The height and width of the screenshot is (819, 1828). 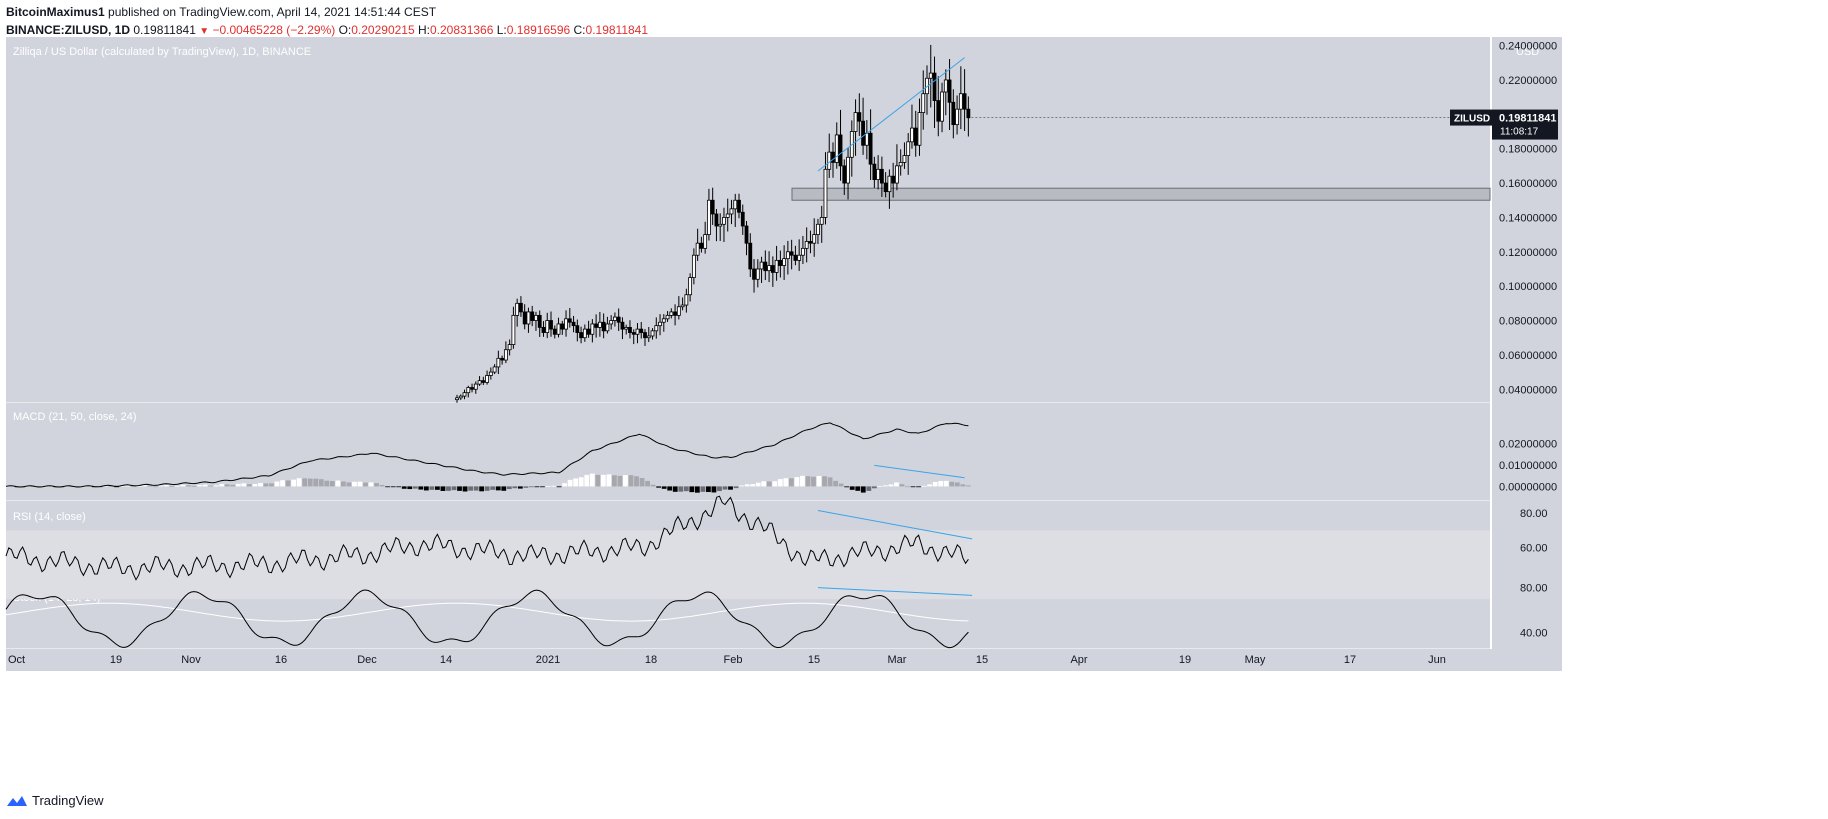 I want to click on price-tick-label: 0.06000000, so click(x=1528, y=356).